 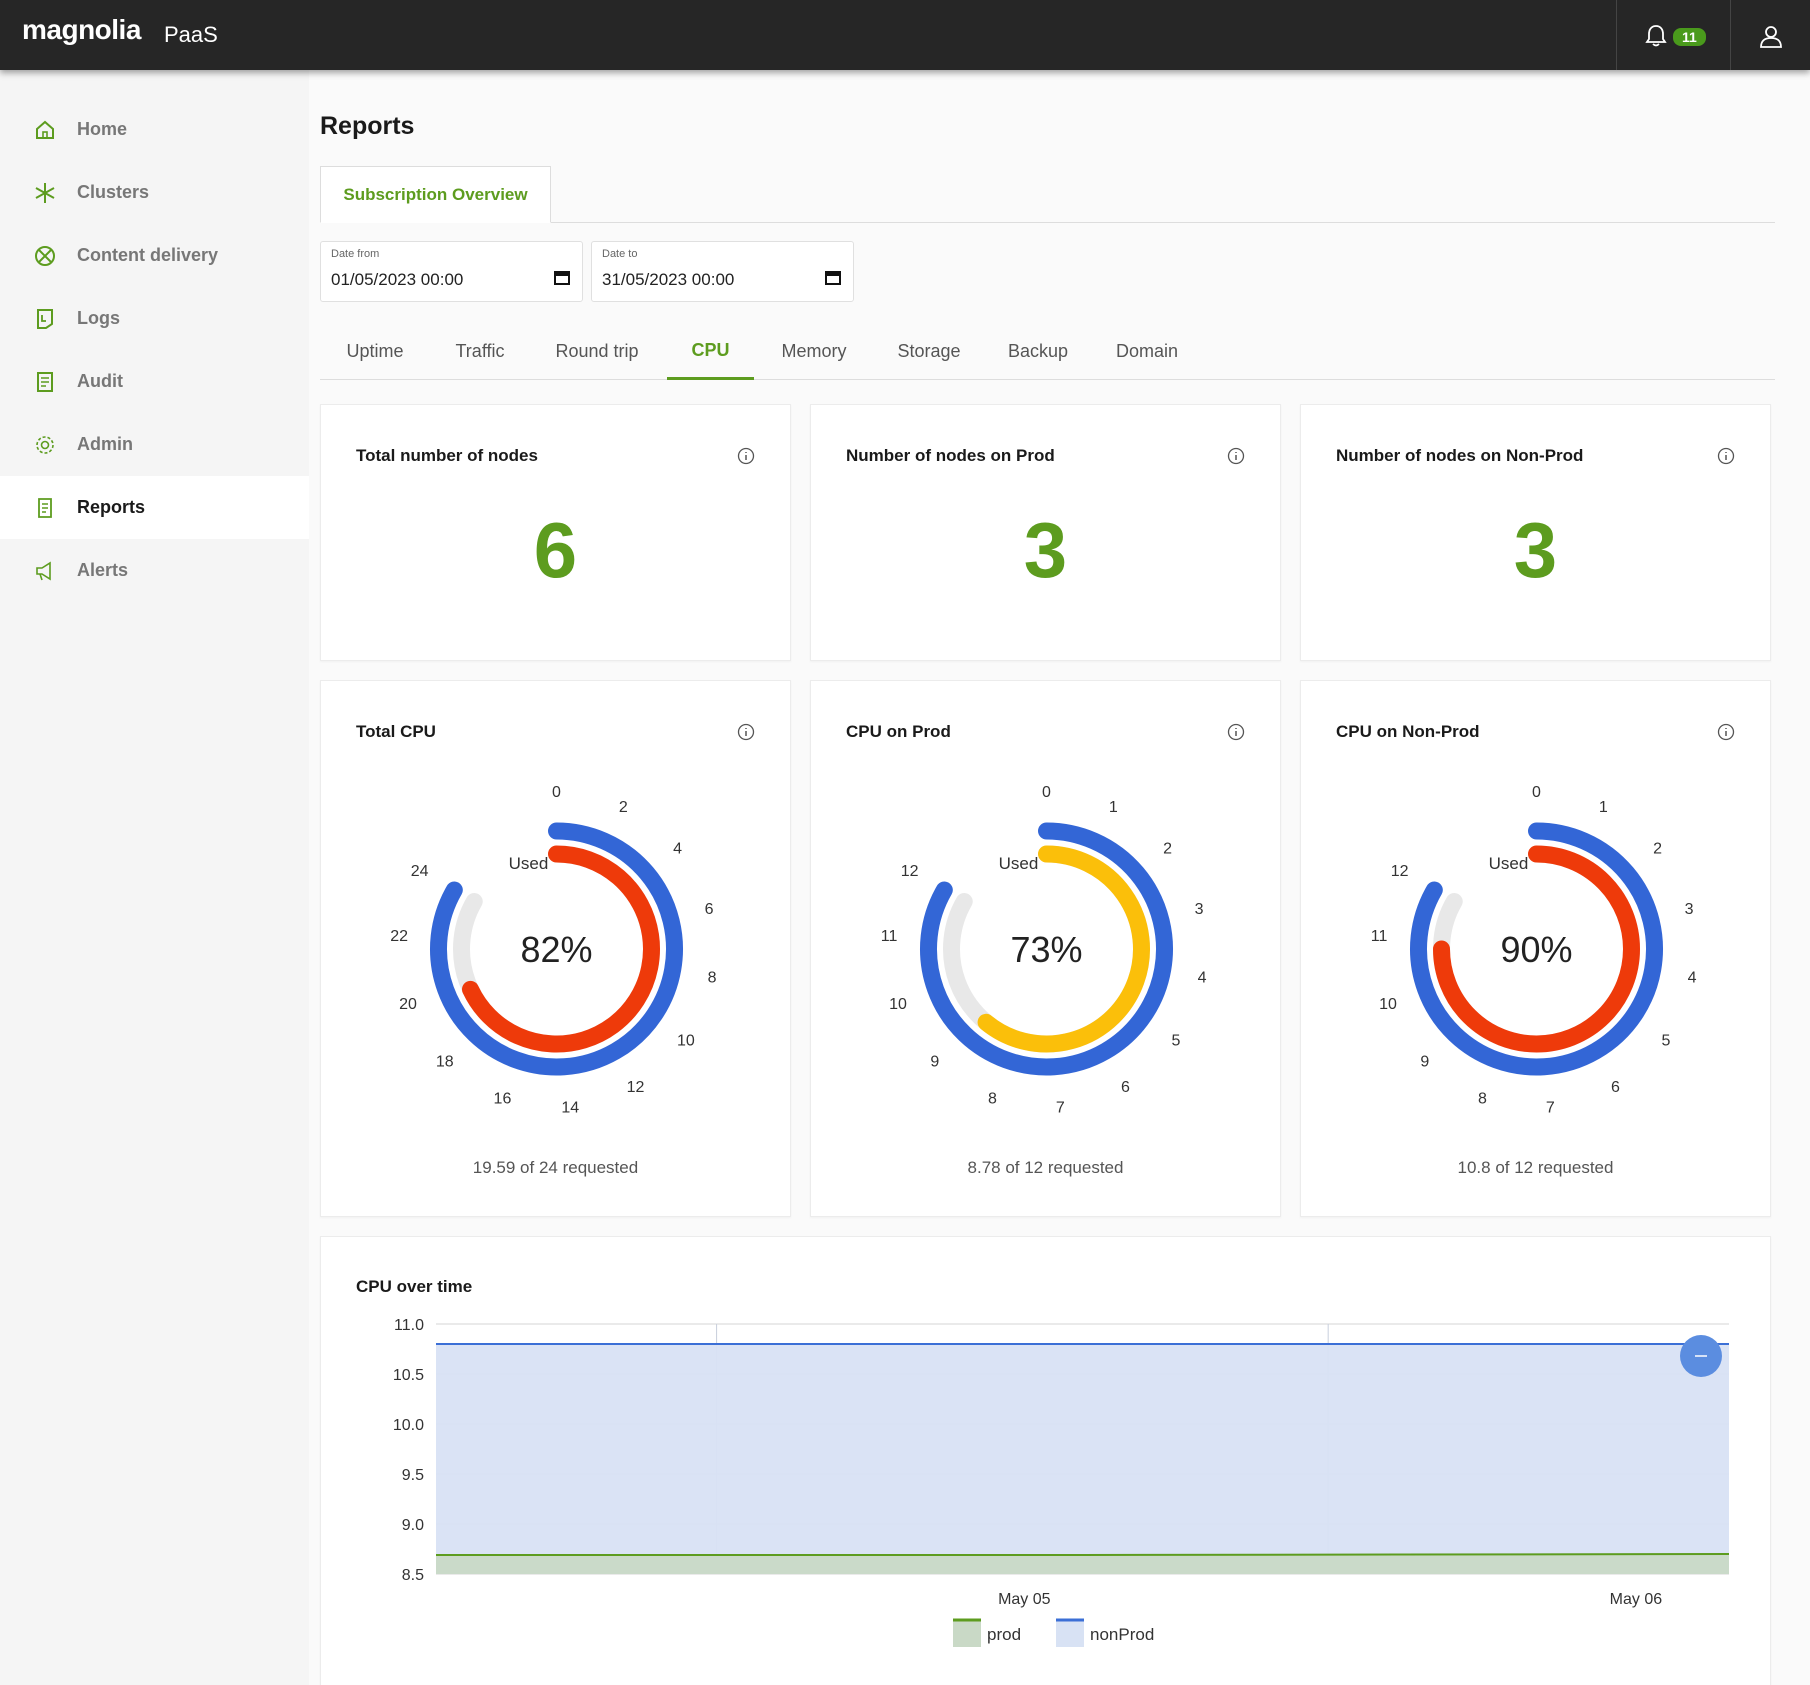 What do you see at coordinates (1689, 37) in the screenshot?
I see `notification-count-badge: 11` at bounding box center [1689, 37].